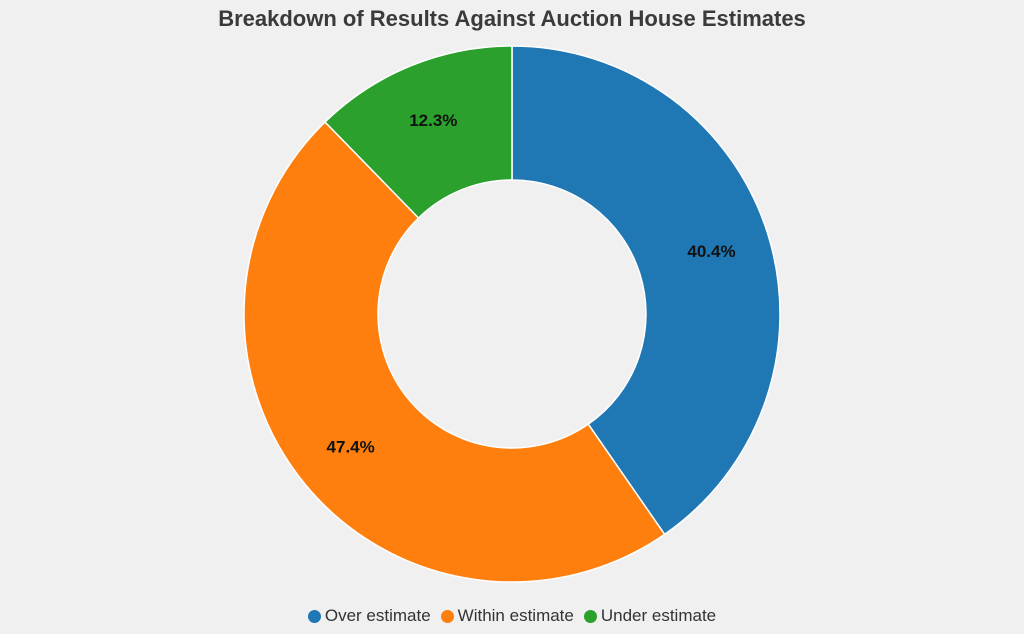 The width and height of the screenshot is (1024, 634). Describe the element at coordinates (447, 616) in the screenshot. I see `legend-swatch-within-estimate` at that location.